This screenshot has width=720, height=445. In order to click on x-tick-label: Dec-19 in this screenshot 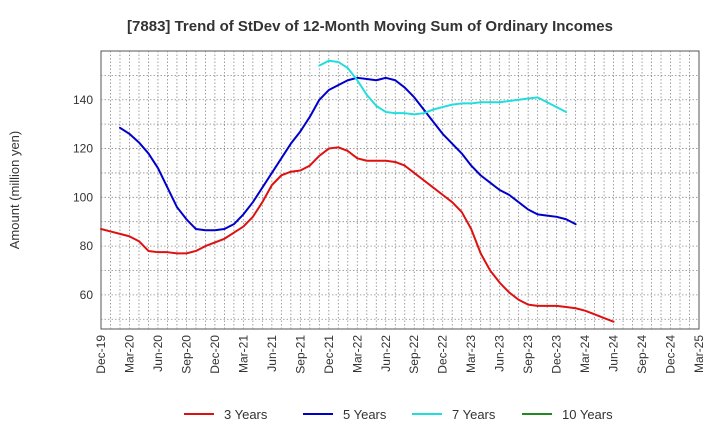, I will do `click(101, 354)`.